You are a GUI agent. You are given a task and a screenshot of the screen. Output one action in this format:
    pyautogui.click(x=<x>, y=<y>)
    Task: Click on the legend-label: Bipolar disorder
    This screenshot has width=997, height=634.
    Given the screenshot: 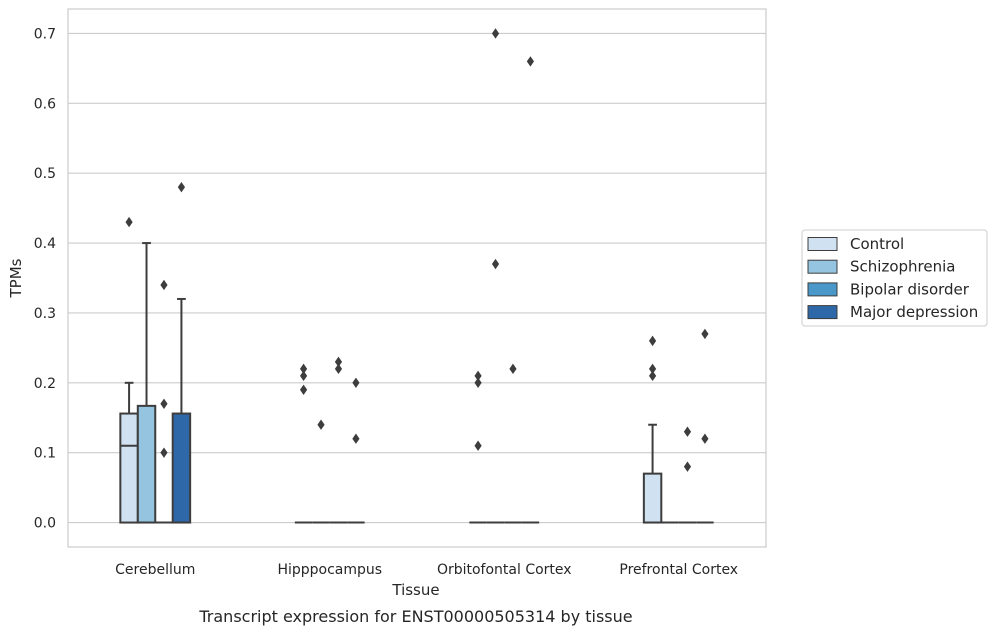 What is the action you would take?
    pyautogui.click(x=910, y=289)
    